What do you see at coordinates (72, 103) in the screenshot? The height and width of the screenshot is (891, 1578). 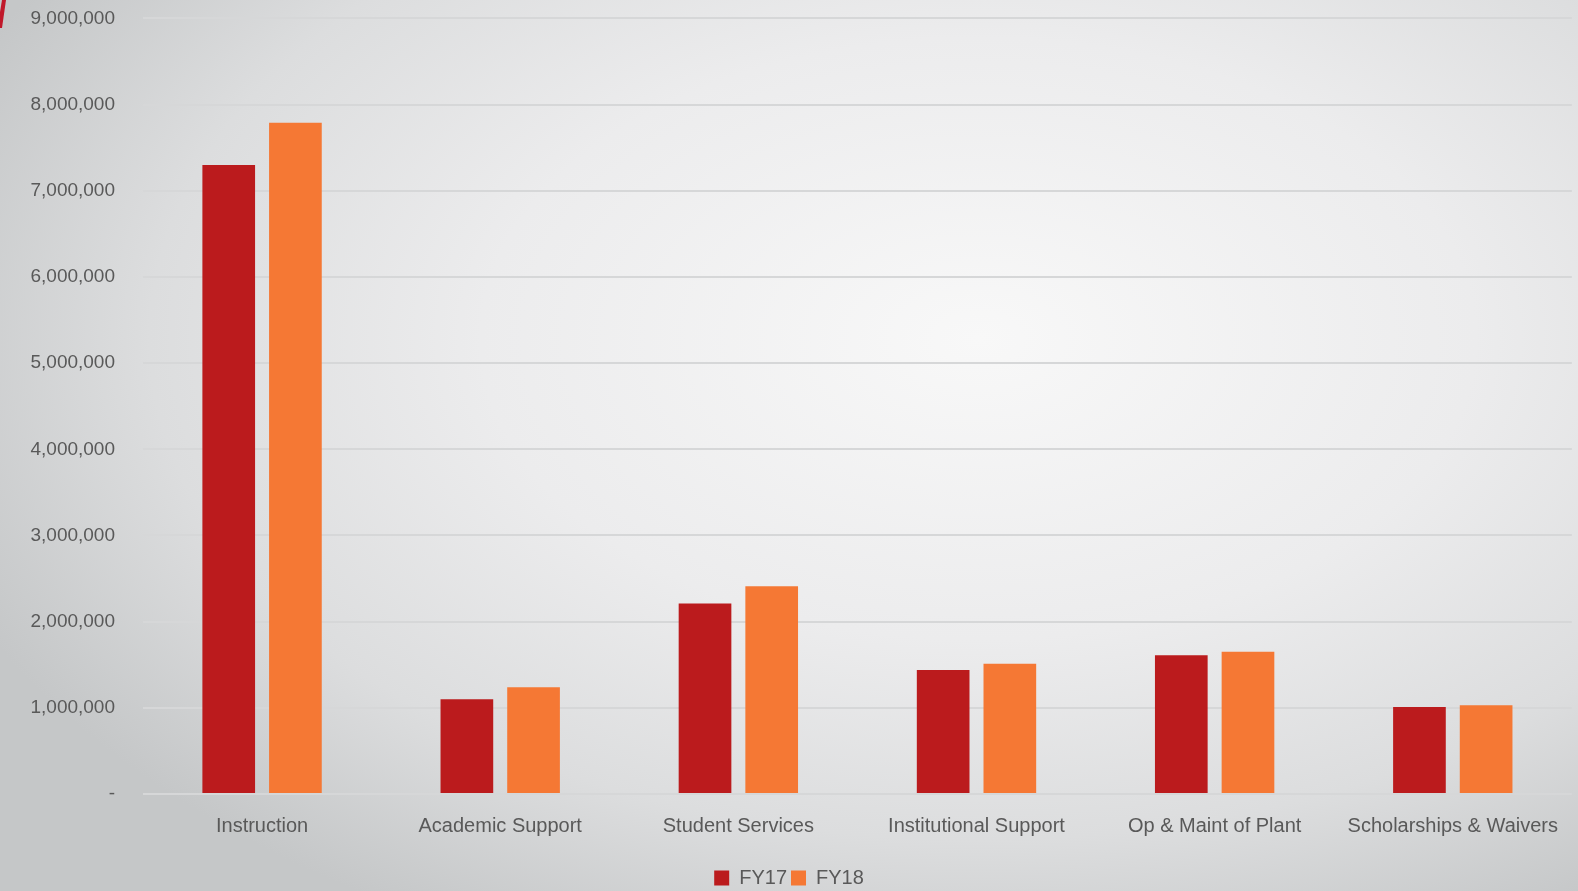 I see `y-tick-label: 8,000,000` at bounding box center [72, 103].